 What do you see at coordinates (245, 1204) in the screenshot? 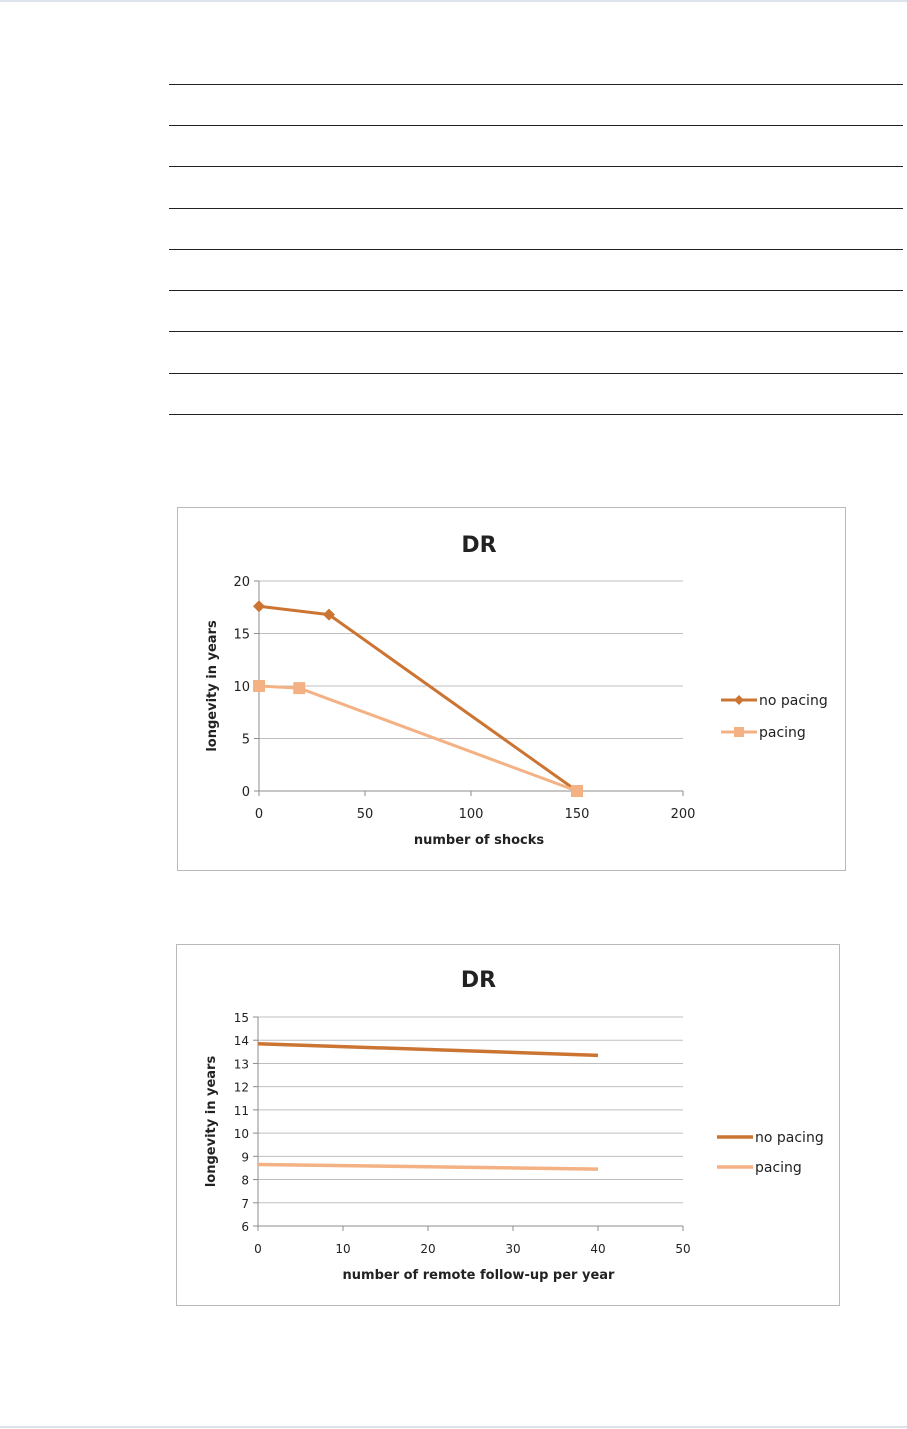
I see `y-tick-label: 7` at bounding box center [245, 1204].